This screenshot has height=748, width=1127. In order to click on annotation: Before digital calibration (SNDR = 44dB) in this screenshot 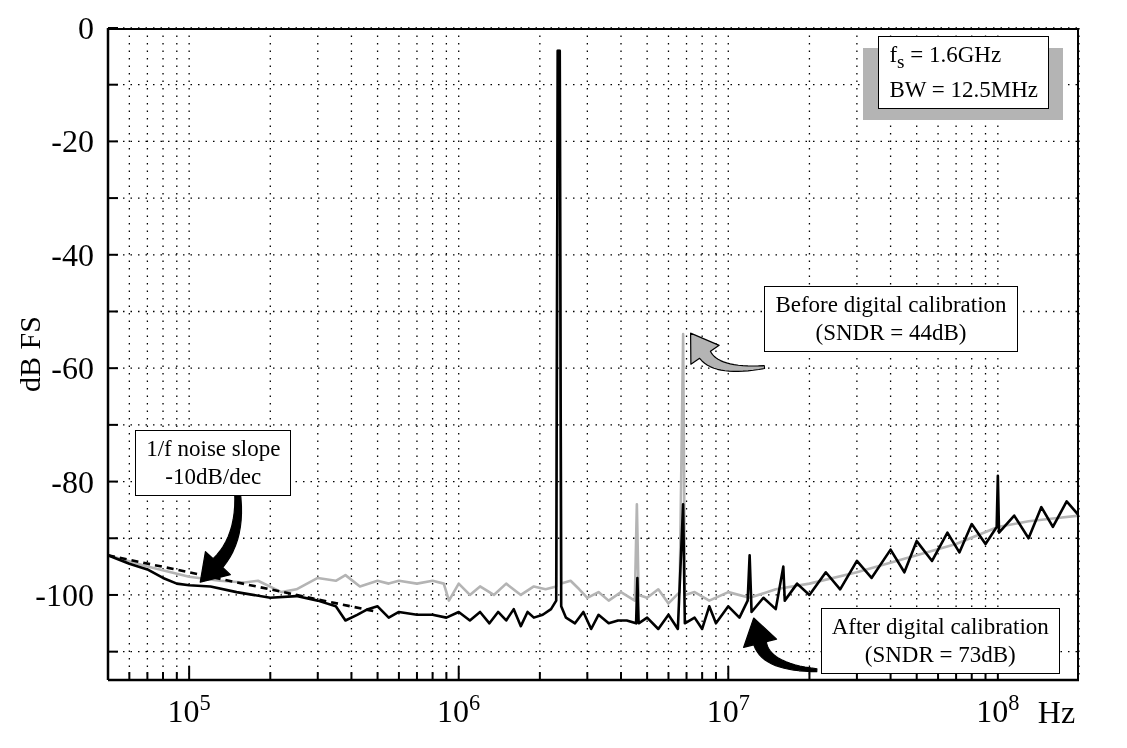, I will do `click(891, 319)`.